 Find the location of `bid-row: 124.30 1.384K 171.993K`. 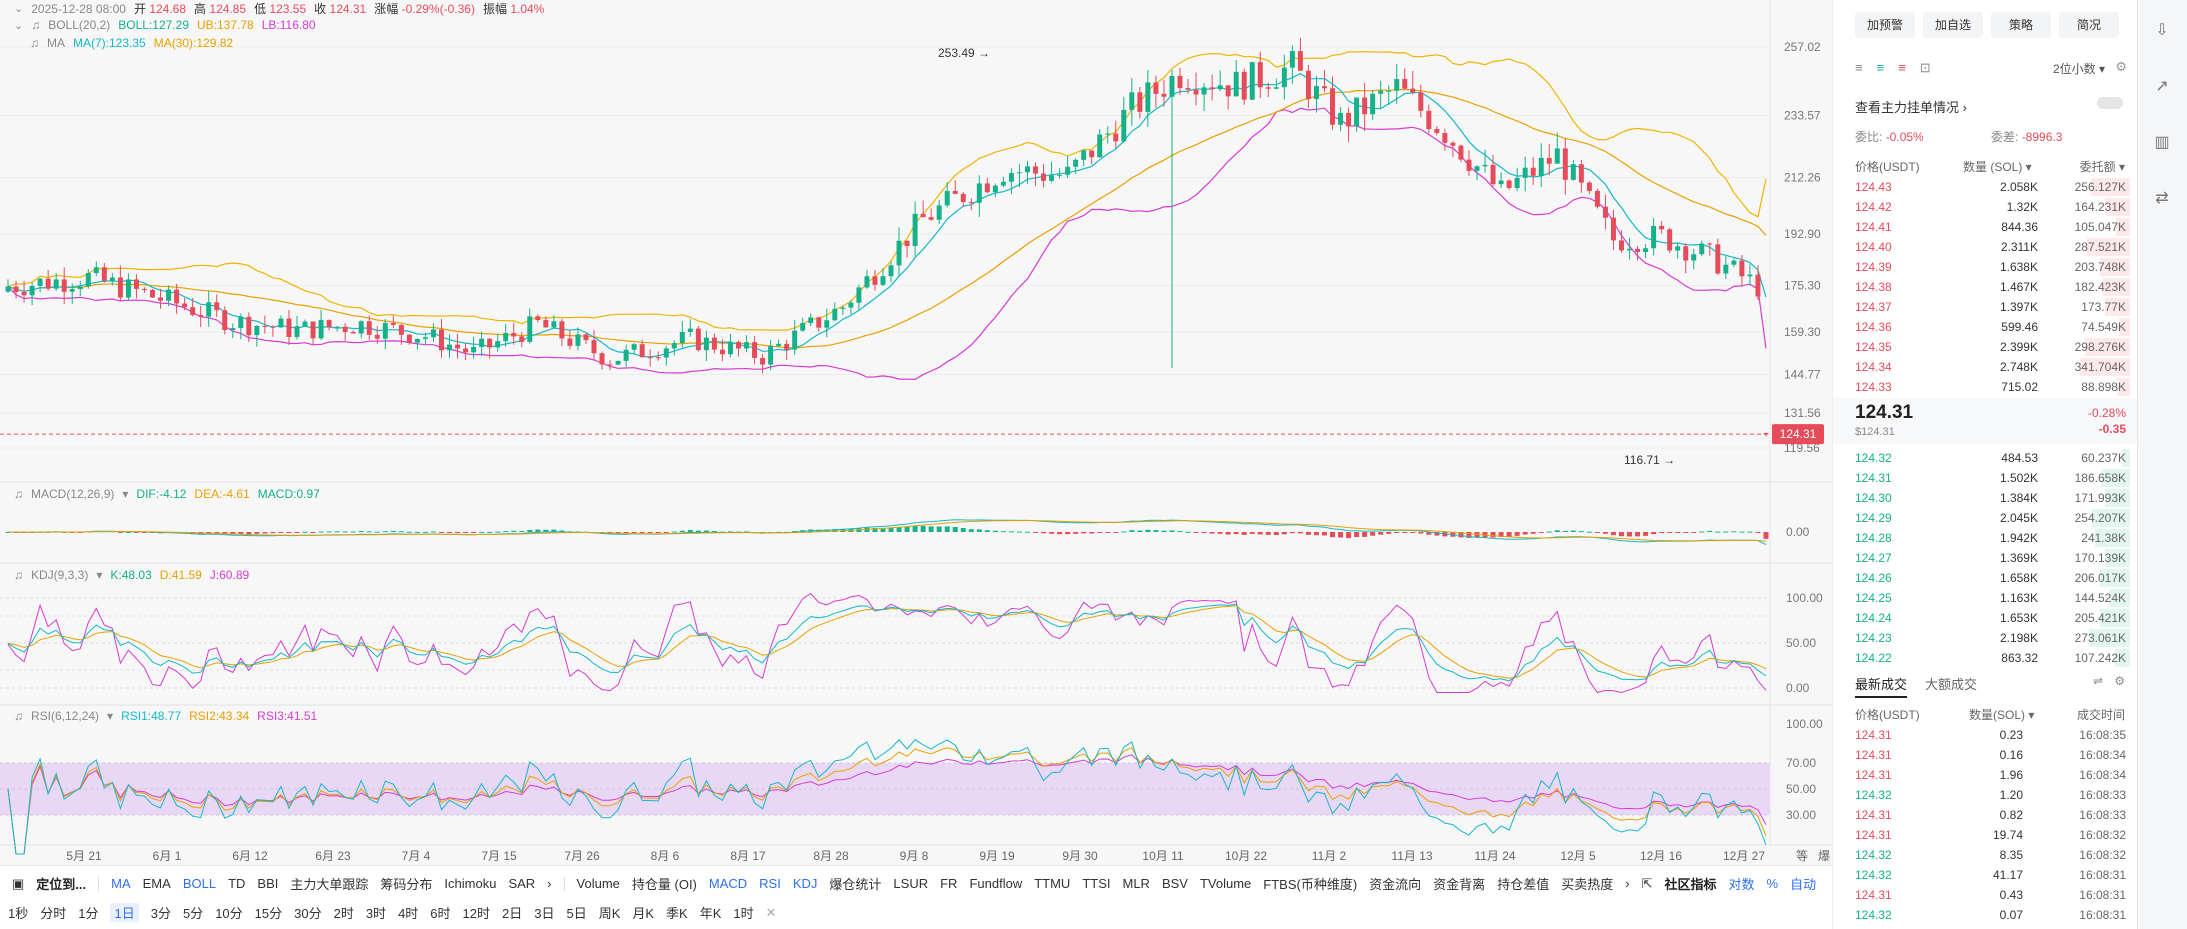

bid-row: 124.30 1.384K 171.993K is located at coordinates (1985, 498).